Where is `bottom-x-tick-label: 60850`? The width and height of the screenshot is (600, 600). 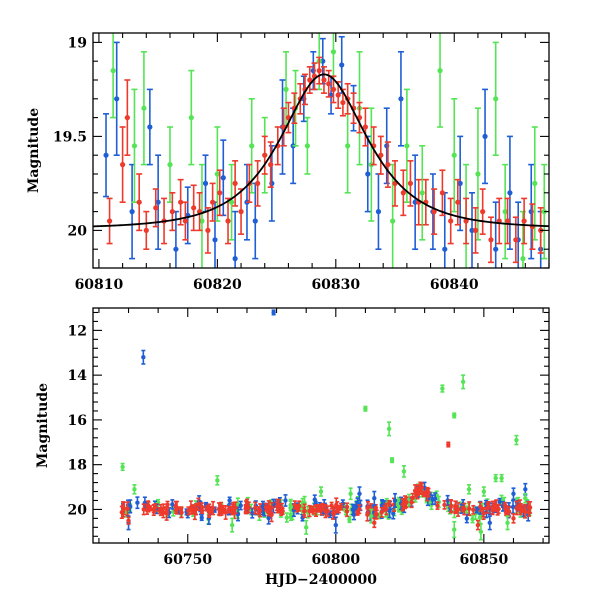
bottom-x-tick-label: 60850 is located at coordinates (483, 560).